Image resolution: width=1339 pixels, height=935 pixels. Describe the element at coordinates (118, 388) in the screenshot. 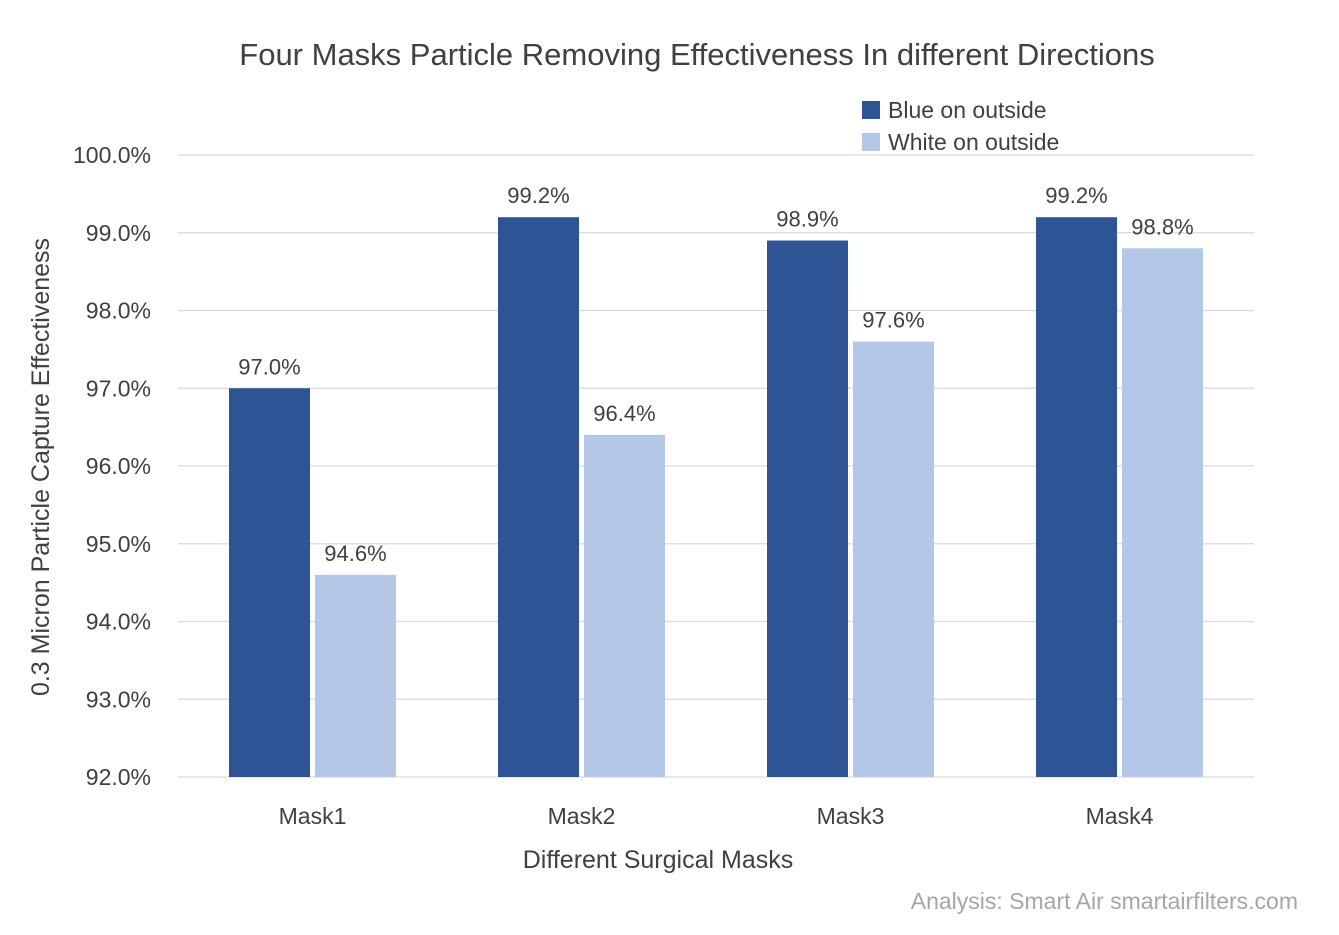

I see `y-tick-label: 97.0%` at that location.